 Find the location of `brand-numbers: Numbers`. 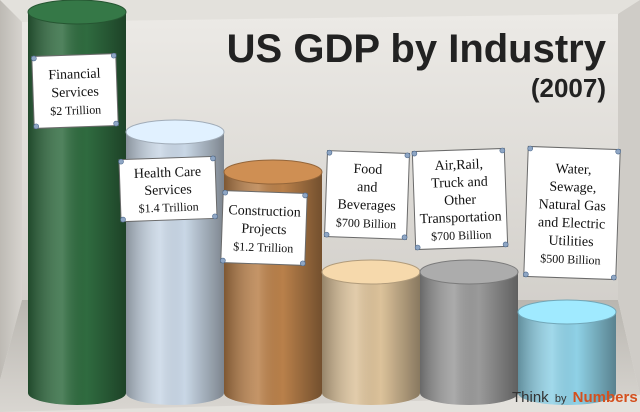

brand-numbers: Numbers is located at coordinates (605, 397).